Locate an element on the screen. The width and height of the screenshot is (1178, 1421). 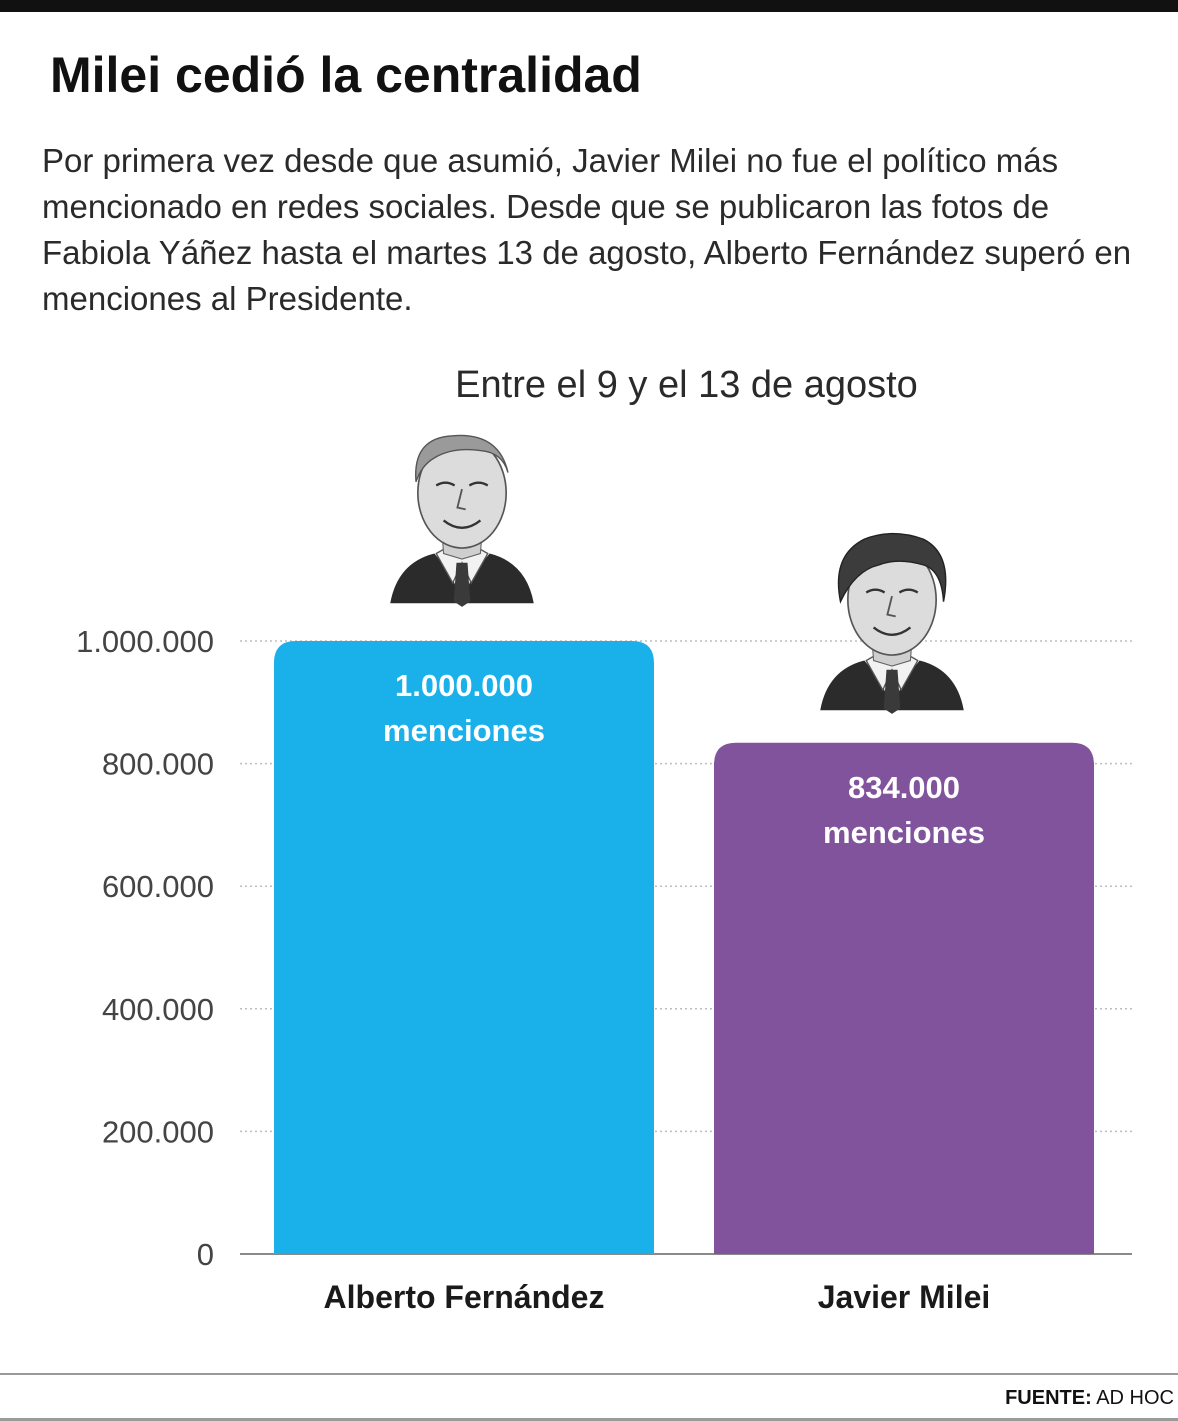
bottom-rule is located at coordinates (589, 1419).